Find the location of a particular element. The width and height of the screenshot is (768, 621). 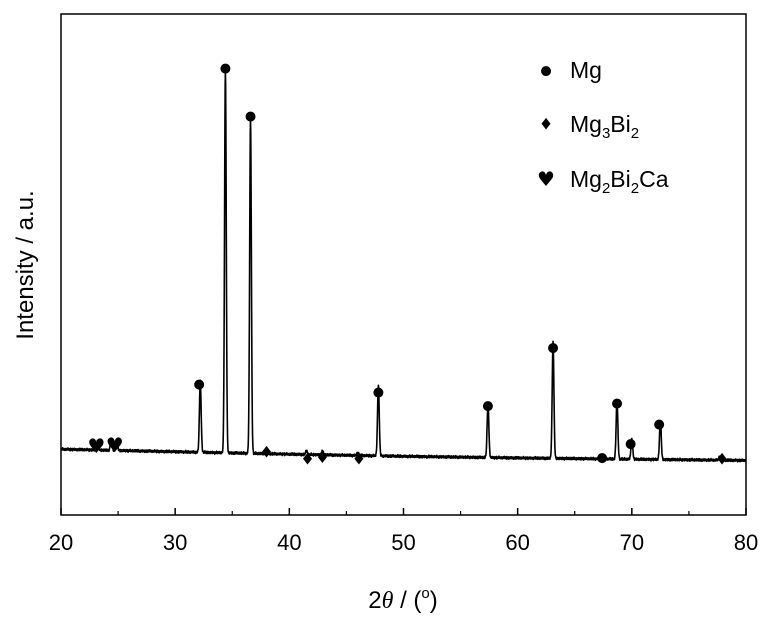

y-axis-title: Intensity / a.u. is located at coordinates (25, 264).